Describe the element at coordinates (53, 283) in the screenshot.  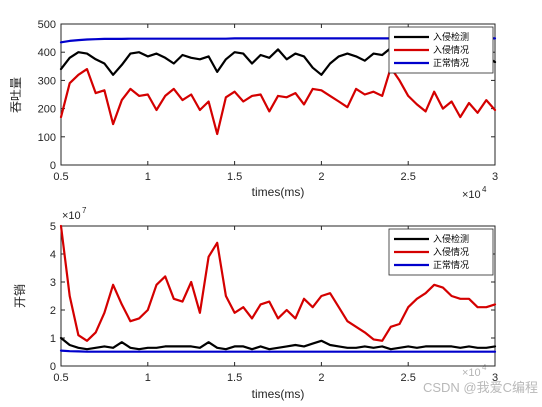
I see `bottom-y-tick-label-3: 3` at that location.